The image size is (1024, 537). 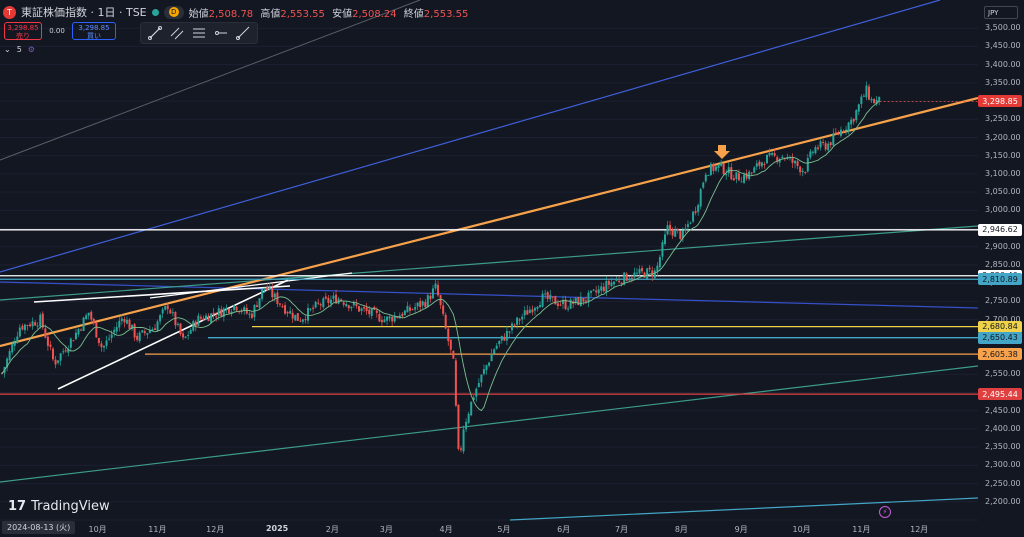 What do you see at coordinates (1003, 137) in the screenshot?
I see `price-tick-label: 3,200.00` at bounding box center [1003, 137].